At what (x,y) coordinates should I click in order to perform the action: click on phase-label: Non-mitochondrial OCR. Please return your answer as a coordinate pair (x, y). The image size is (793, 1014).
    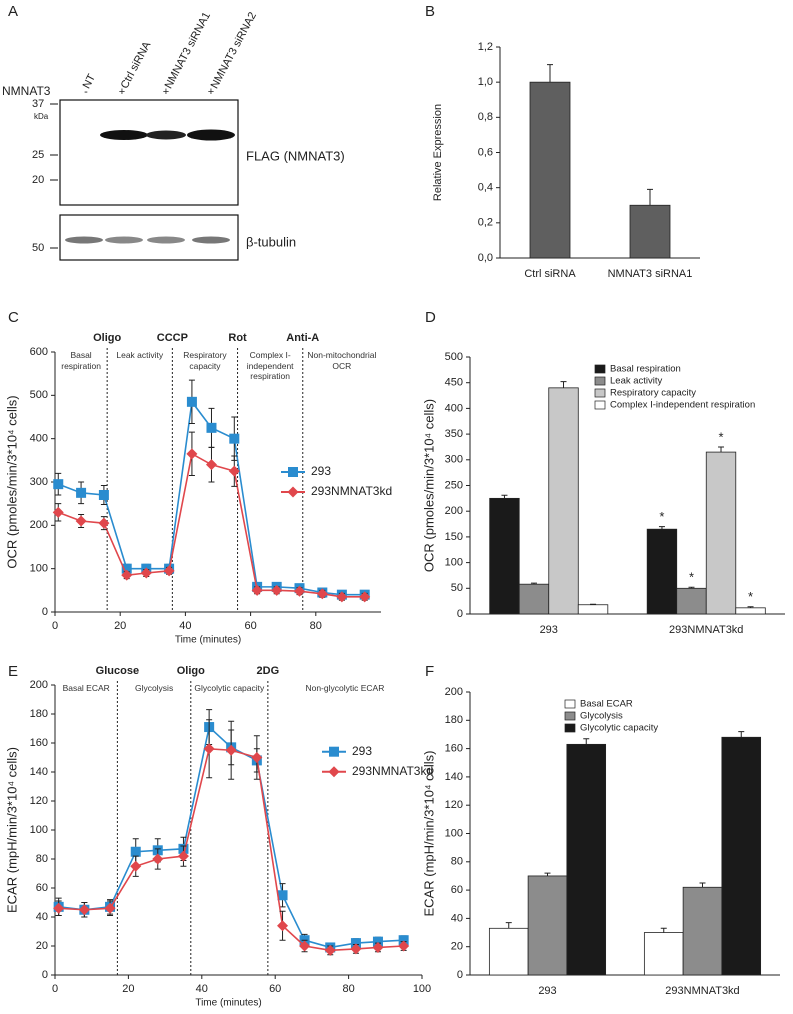
    Looking at the image, I should click on (342, 360).